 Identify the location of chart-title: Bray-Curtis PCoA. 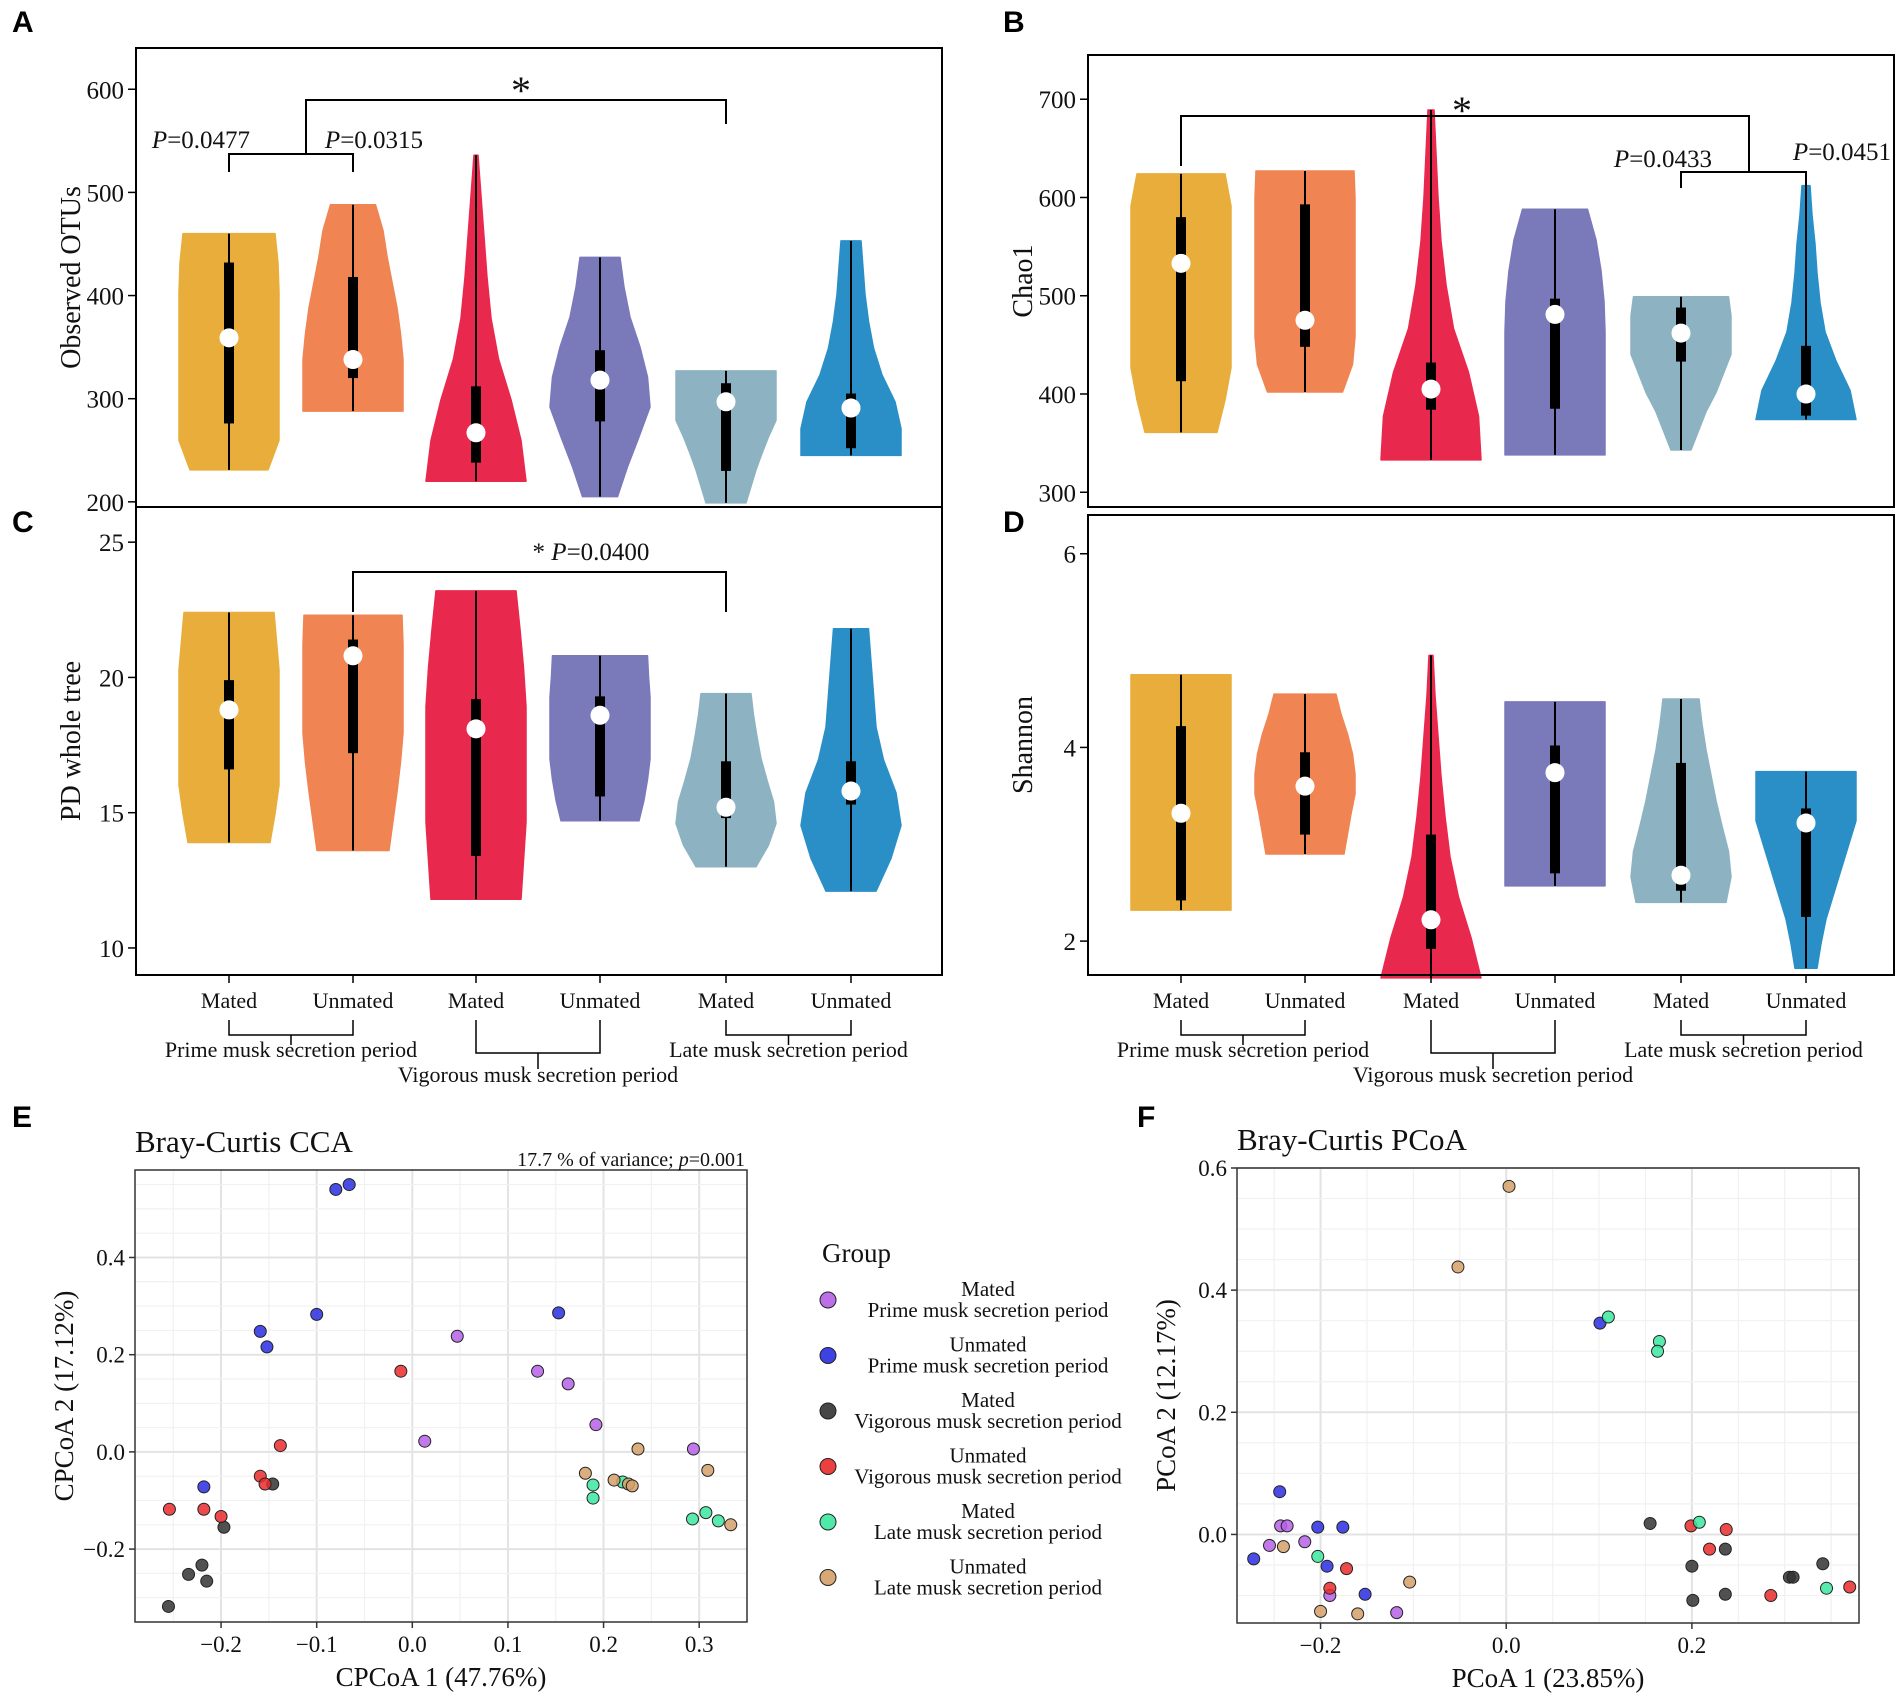
(1352, 1139).